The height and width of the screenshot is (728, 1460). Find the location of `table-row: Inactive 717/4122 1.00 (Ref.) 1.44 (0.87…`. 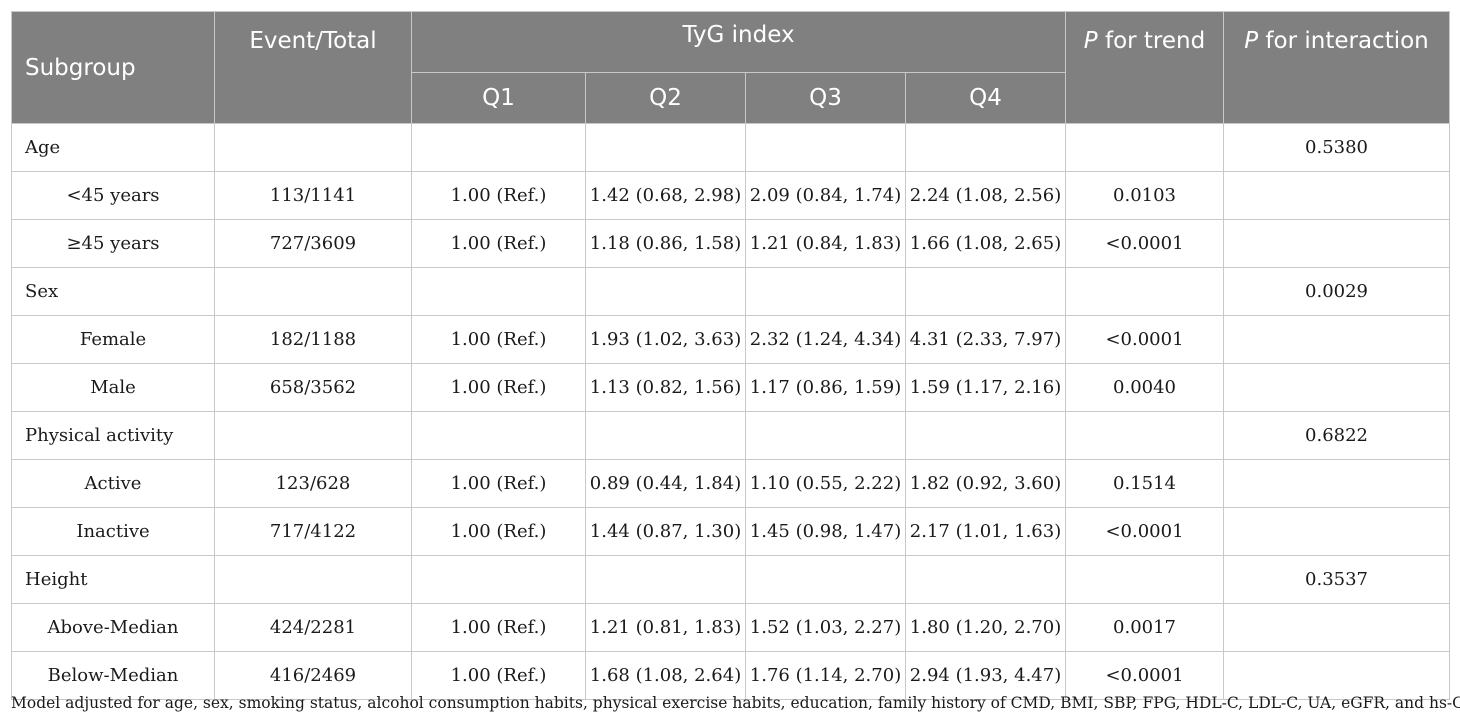

table-row: Inactive 717/4122 1.00 (Ref.) 1.44 (0.87… is located at coordinates (731, 531).